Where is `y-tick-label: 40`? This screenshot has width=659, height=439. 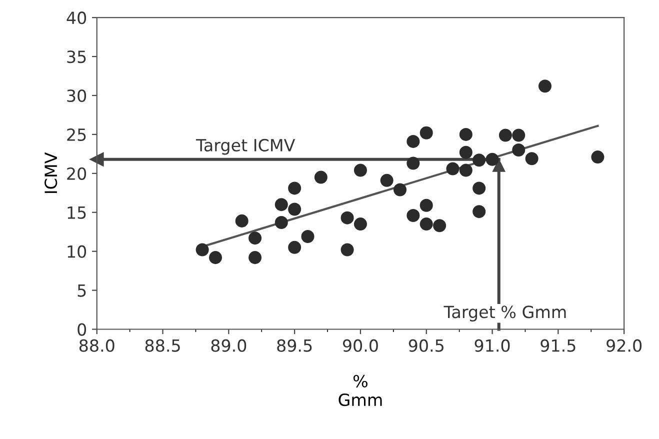 y-tick-label: 40 is located at coordinates (76, 18).